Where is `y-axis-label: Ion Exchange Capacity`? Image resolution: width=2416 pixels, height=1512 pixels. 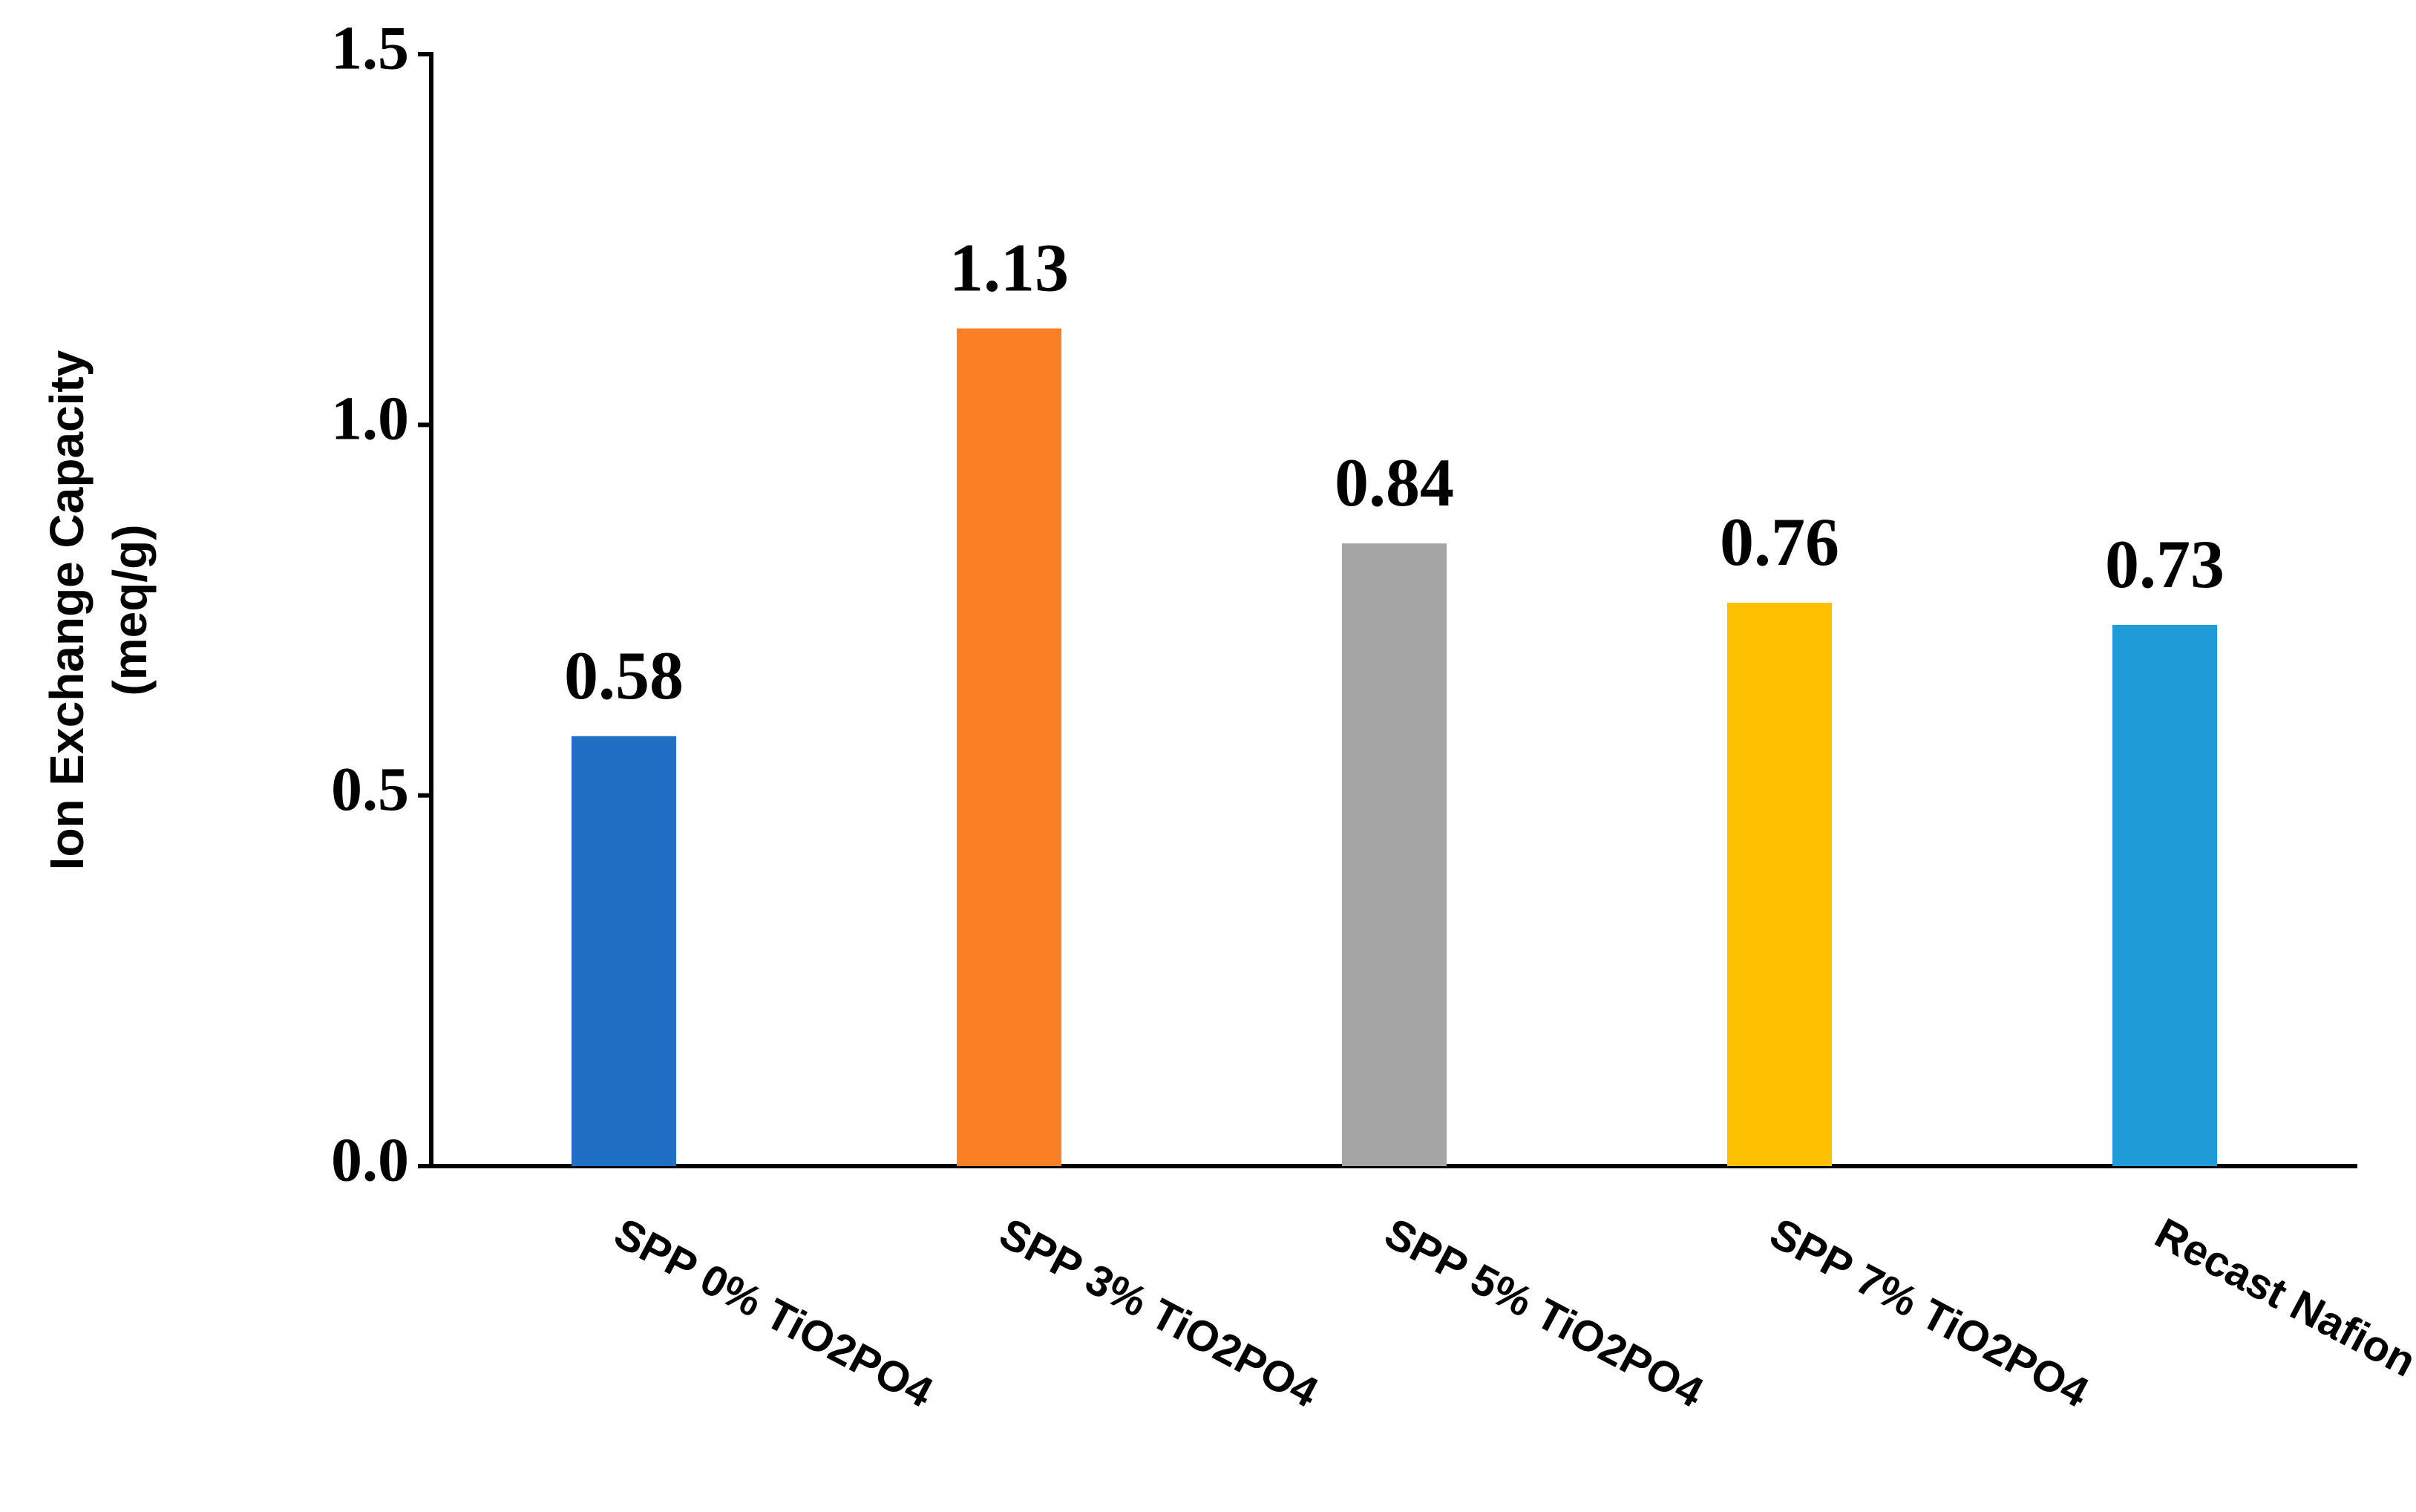
y-axis-label: Ion Exchange Capacity is located at coordinates (67, 610).